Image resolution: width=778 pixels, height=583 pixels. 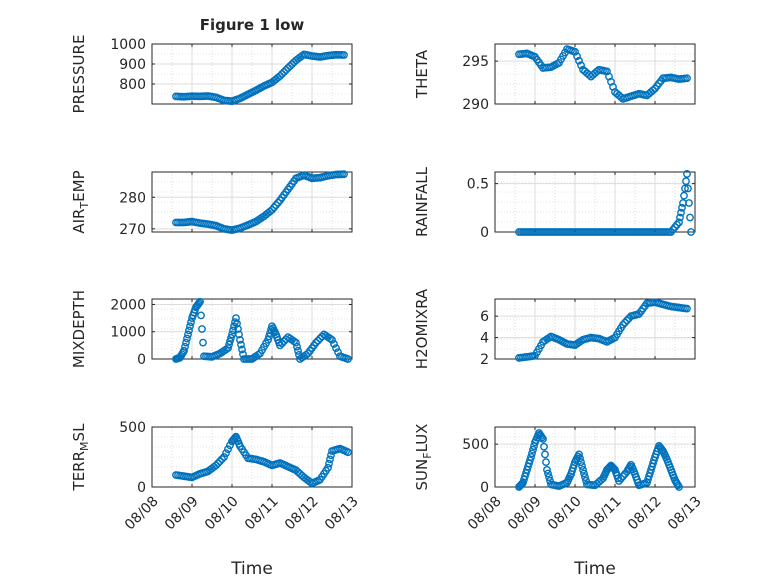 I want to click on subplot-3: 270 280 AIRTEMP, so click(x=211, y=204).